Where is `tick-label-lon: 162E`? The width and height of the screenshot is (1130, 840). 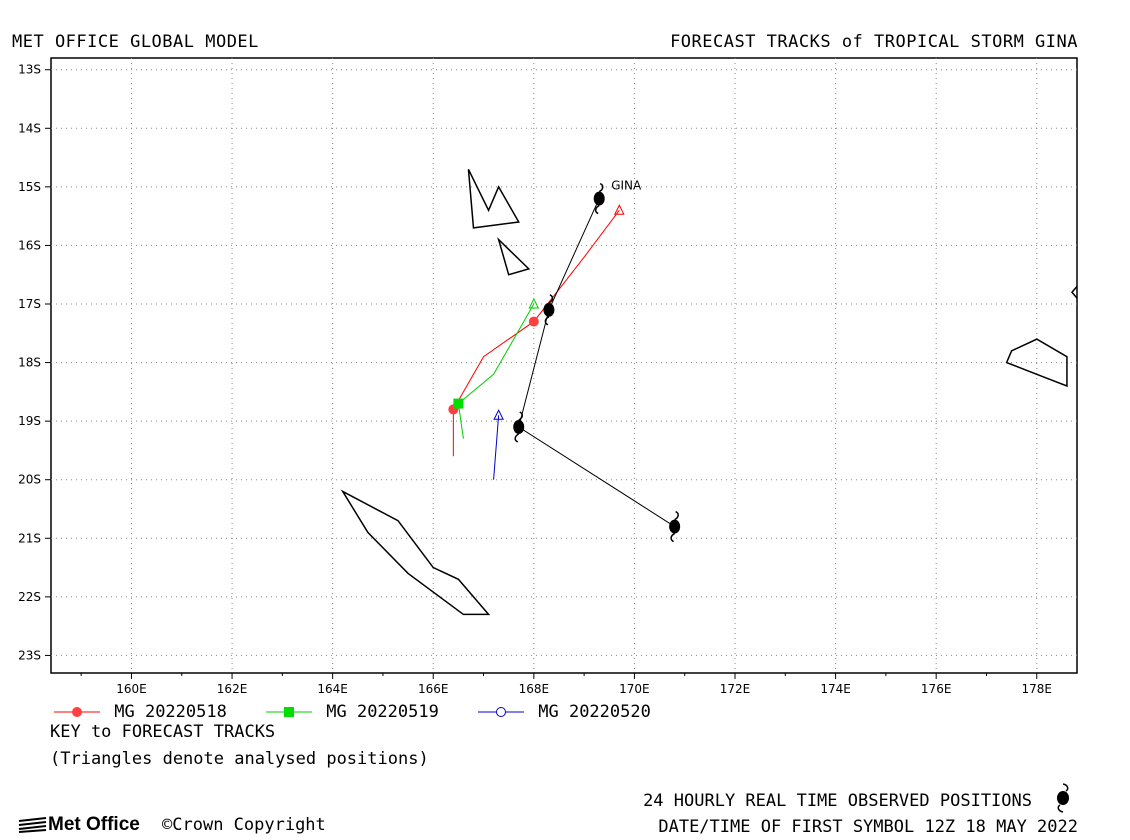
tick-label-lon: 162E is located at coordinates (232, 689).